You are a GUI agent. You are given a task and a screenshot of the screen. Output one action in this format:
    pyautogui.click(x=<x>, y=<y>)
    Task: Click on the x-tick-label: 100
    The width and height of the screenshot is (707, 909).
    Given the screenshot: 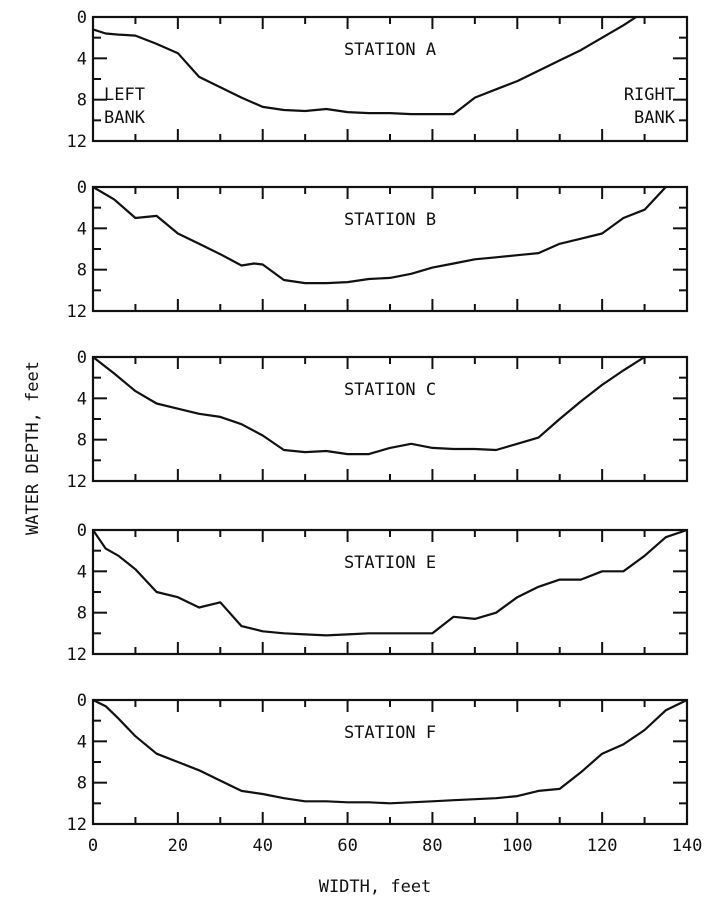 What is the action you would take?
    pyautogui.click(x=517, y=846)
    